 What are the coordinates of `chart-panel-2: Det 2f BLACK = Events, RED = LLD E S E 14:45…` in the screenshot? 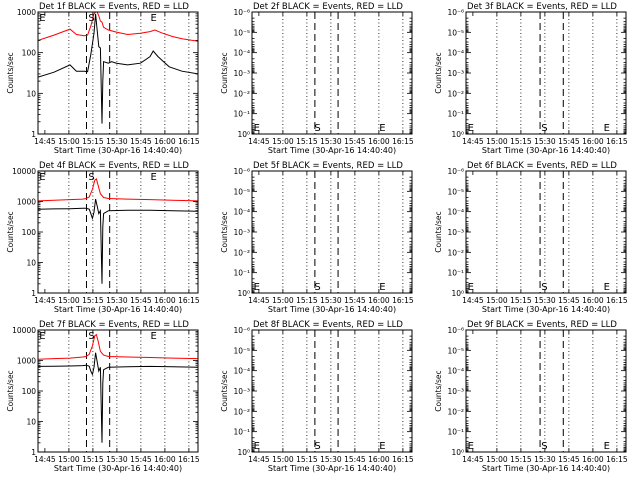 It's located at (317, 78).